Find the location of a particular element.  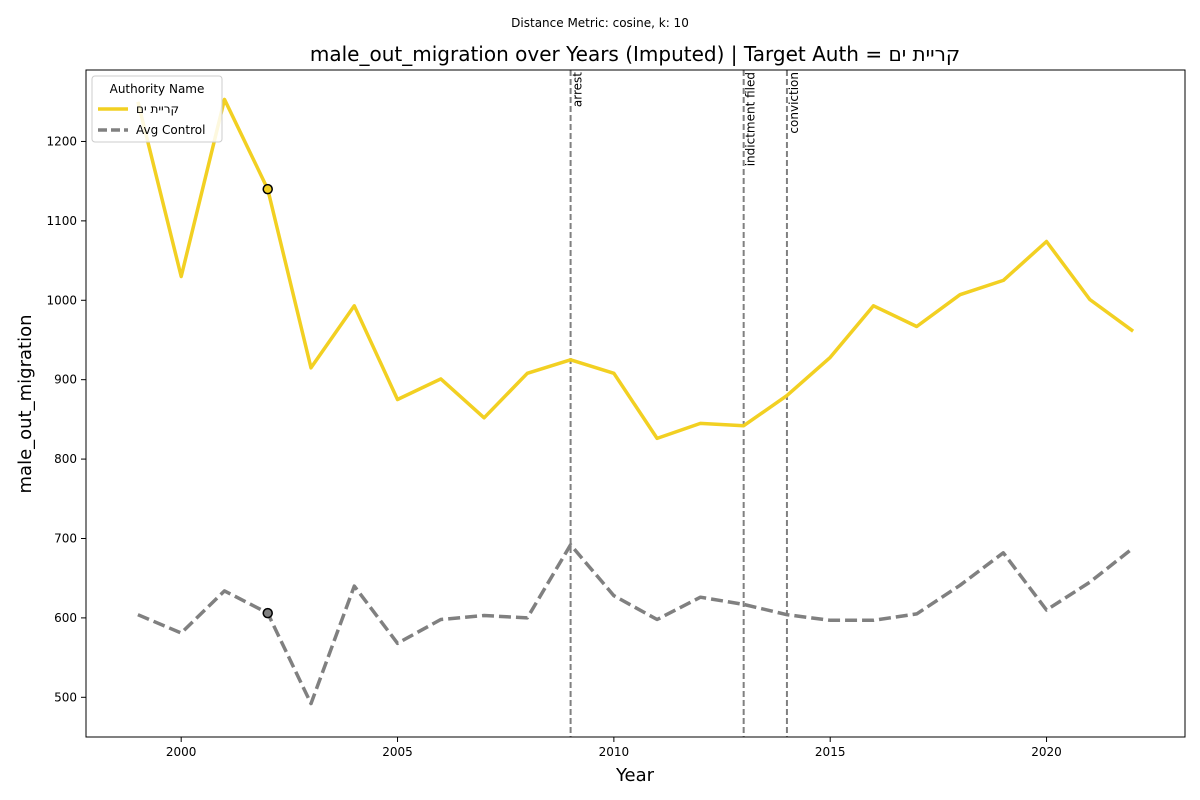

y-tick-label: 500 is located at coordinates (65, 697).